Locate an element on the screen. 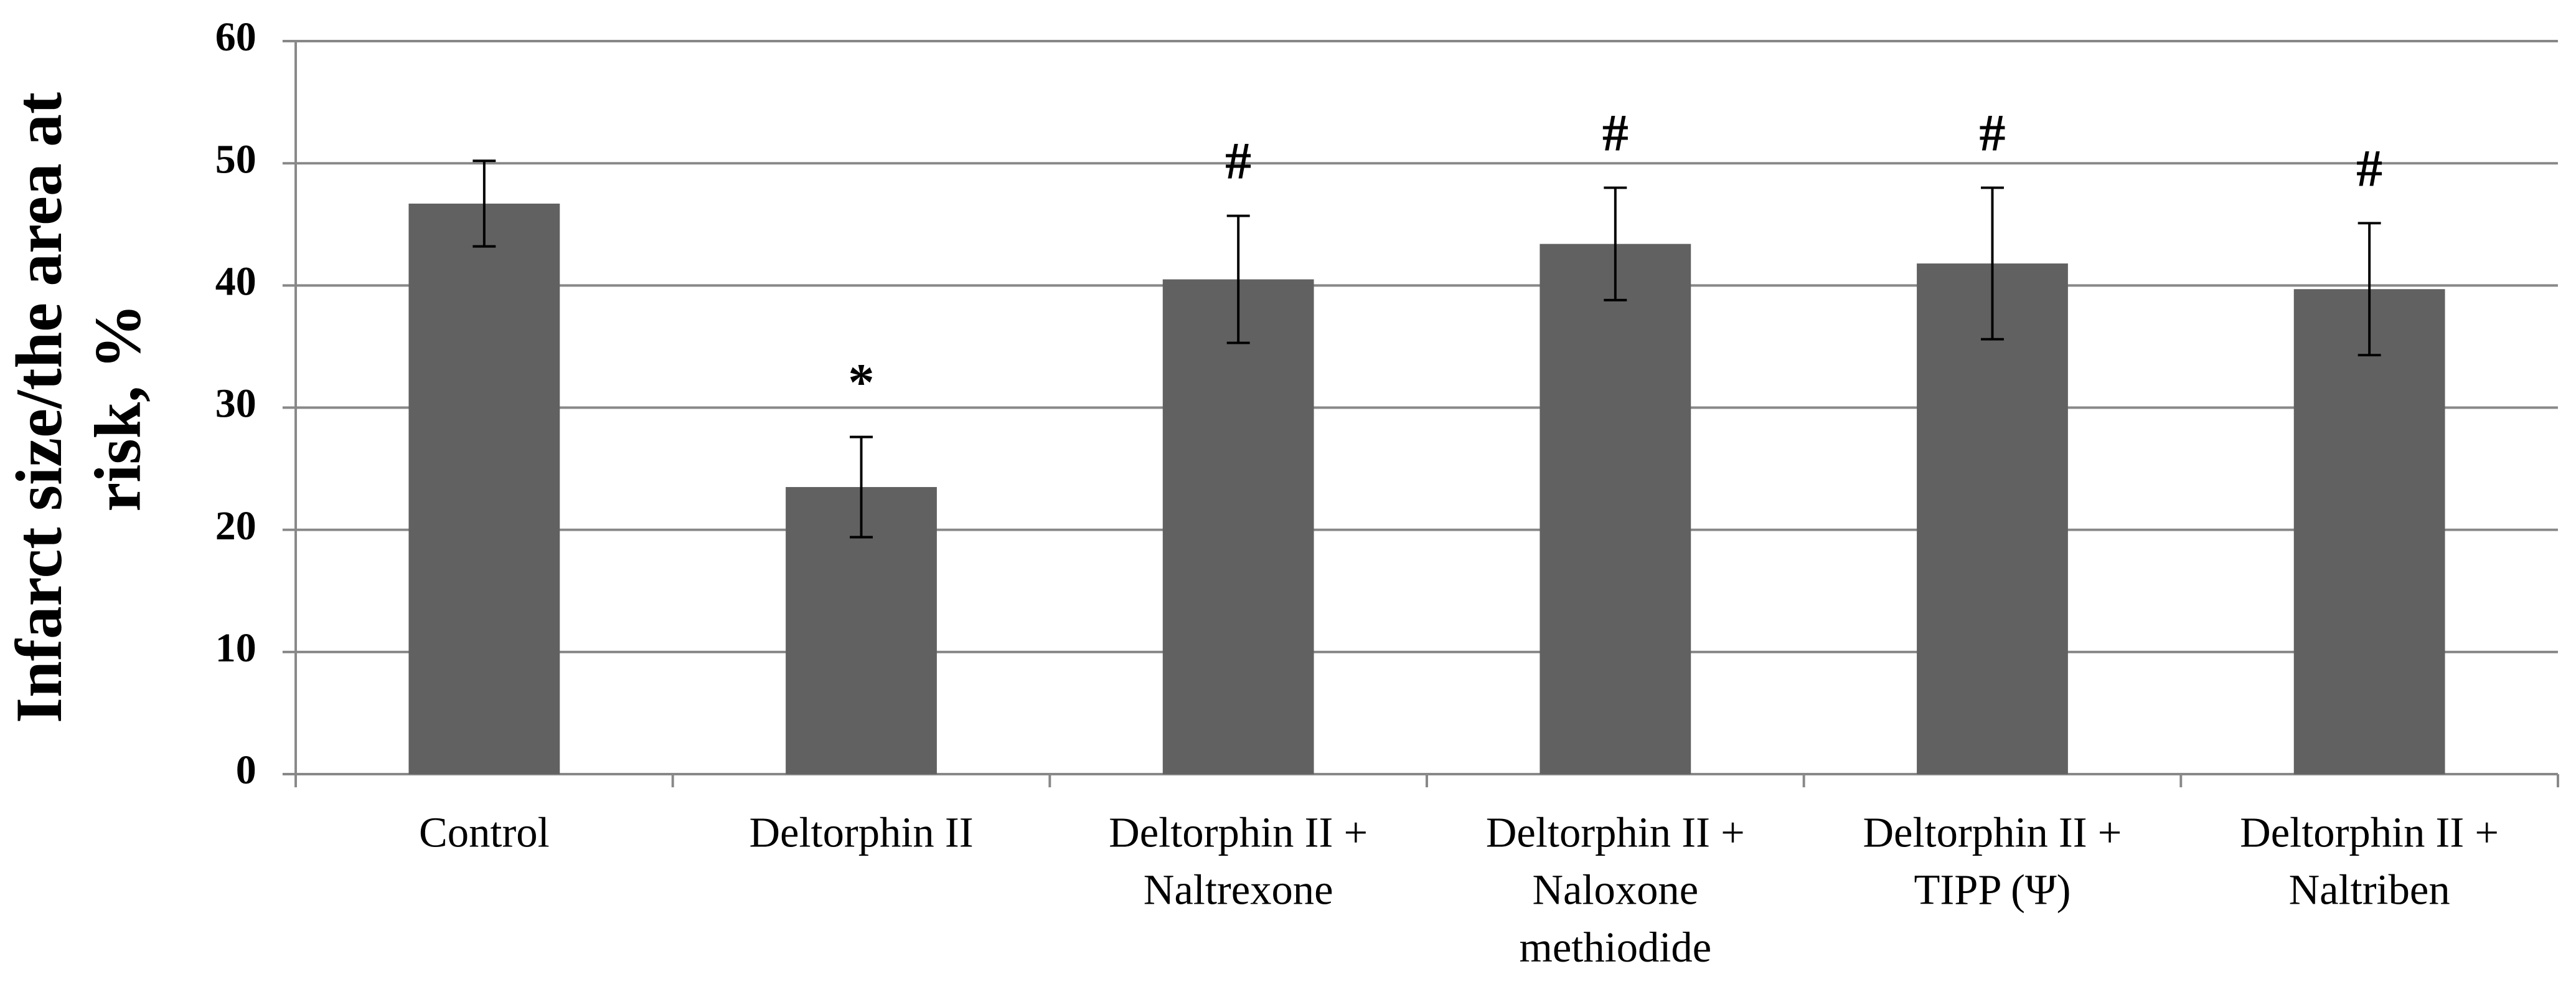  x-tick-label-line: TIPP (Ψ) is located at coordinates (1992, 889).